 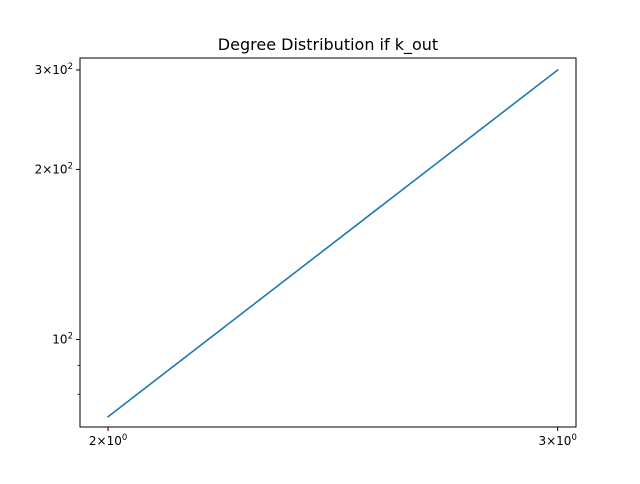 What do you see at coordinates (62, 338) in the screenshot?
I see `y-tick-label: 102` at bounding box center [62, 338].